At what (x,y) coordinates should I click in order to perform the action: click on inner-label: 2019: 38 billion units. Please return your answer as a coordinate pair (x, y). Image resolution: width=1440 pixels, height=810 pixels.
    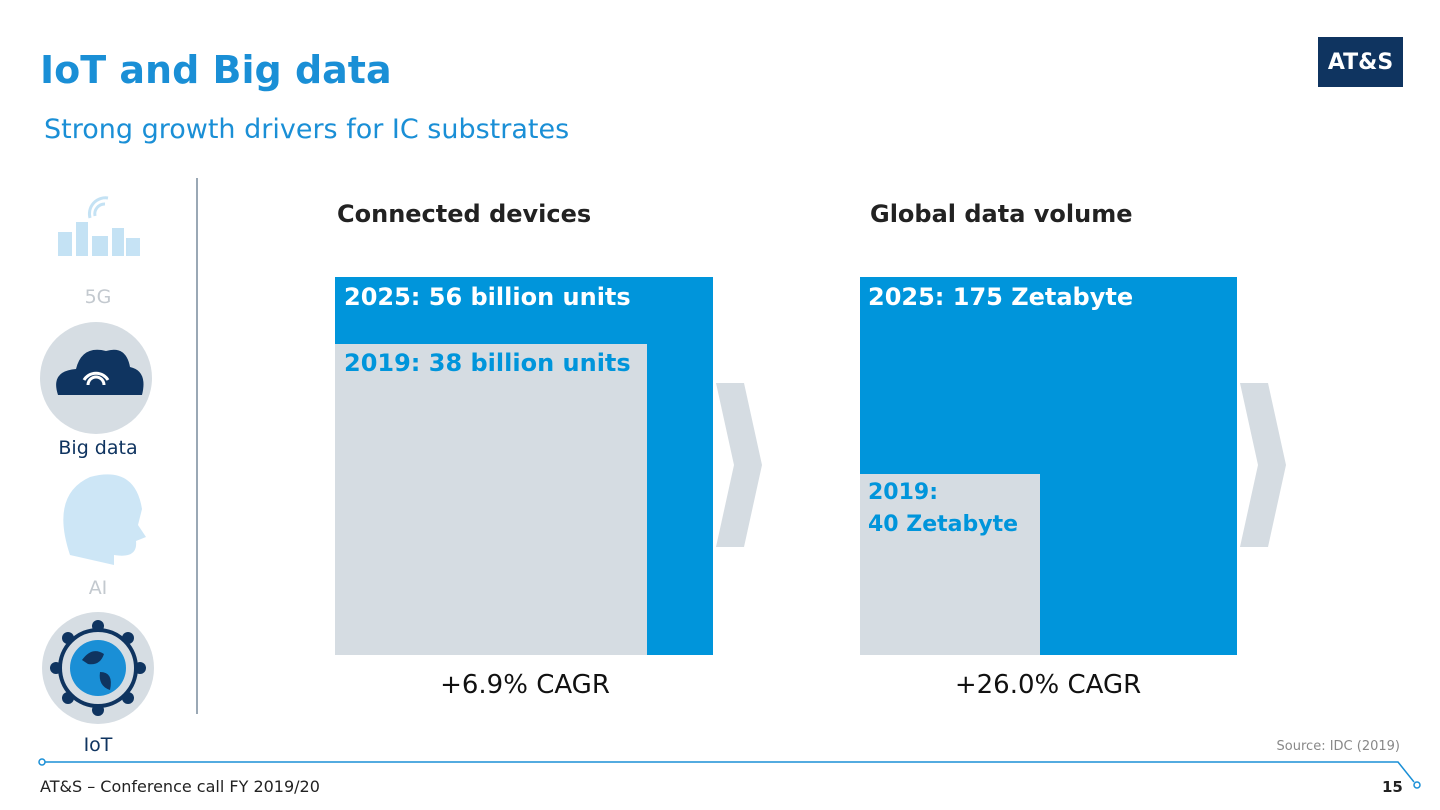
    Looking at the image, I should click on (487, 363).